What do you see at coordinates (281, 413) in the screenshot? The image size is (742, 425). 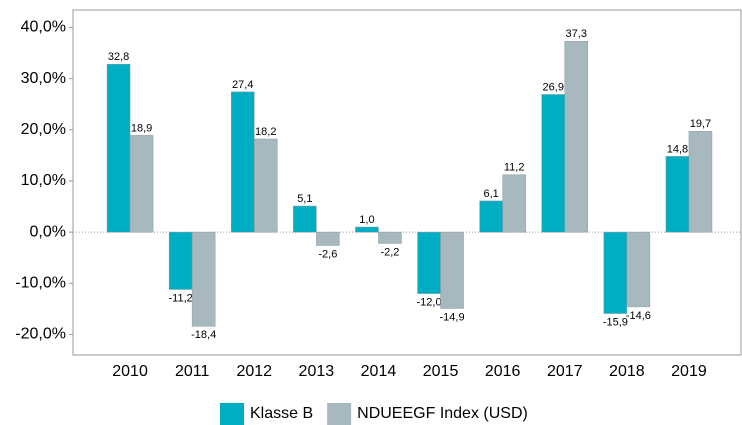 I see `legend-label: Klasse B` at bounding box center [281, 413].